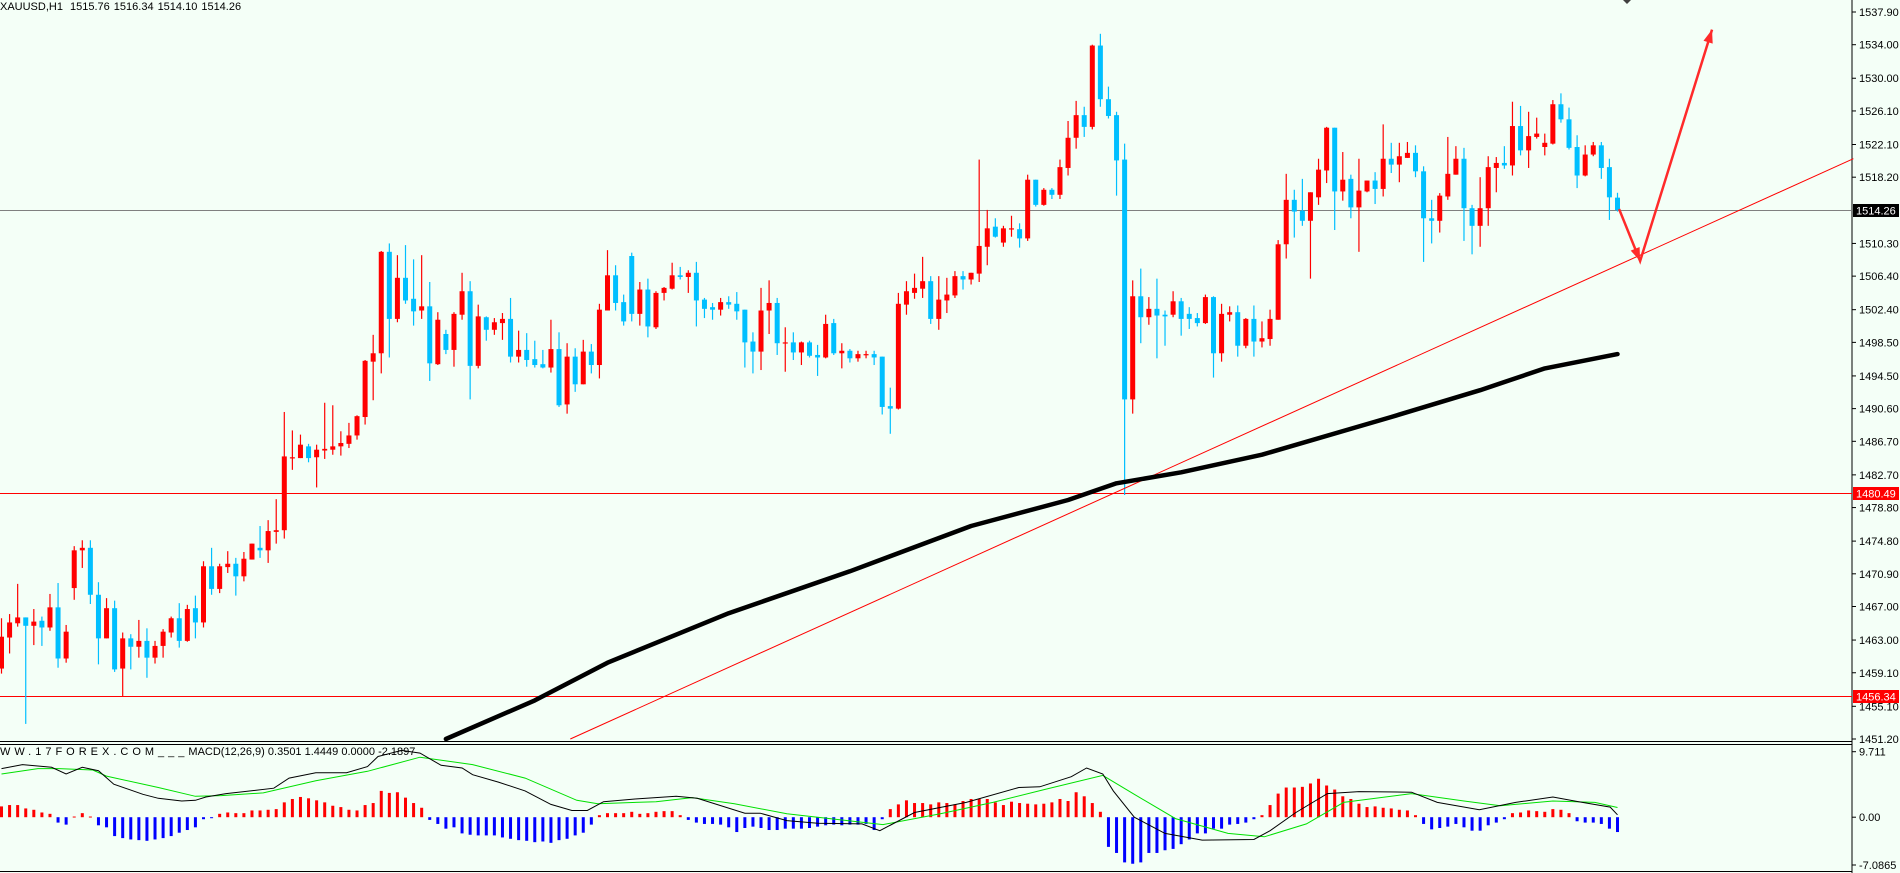  What do you see at coordinates (226, 752) in the screenshot?
I see `macd-label: MACD(12,26,9)` at bounding box center [226, 752].